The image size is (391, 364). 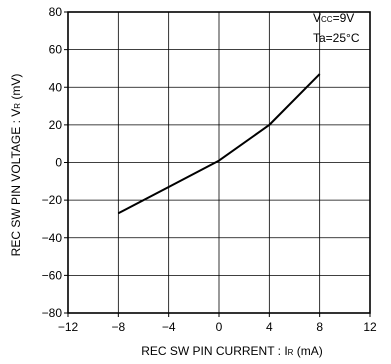 What do you see at coordinates (370, 327) in the screenshot?
I see `x-tick-label: 12` at bounding box center [370, 327].